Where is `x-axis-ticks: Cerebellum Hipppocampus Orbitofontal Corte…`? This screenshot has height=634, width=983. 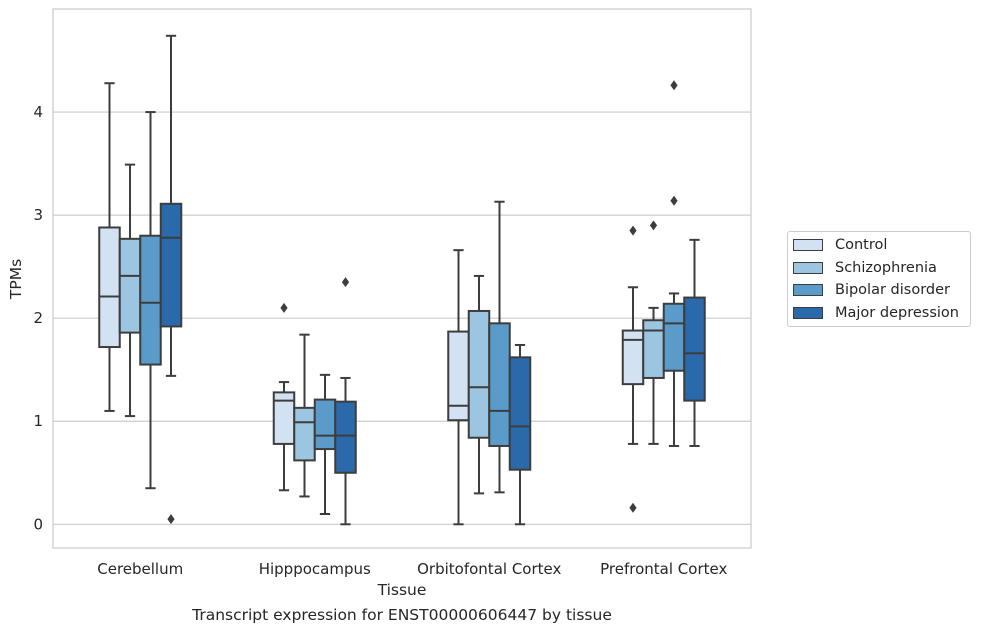
x-axis-ticks: Cerebellum Hipppocampus Orbitofontal Corte… is located at coordinates (412, 569).